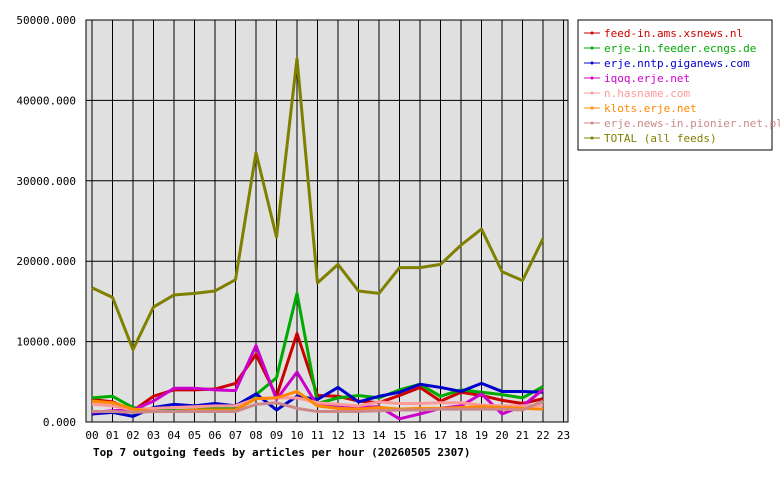 The image size is (780, 480). What do you see at coordinates (132, 435) in the screenshot?
I see `x-tick-label: 02` at bounding box center [132, 435].